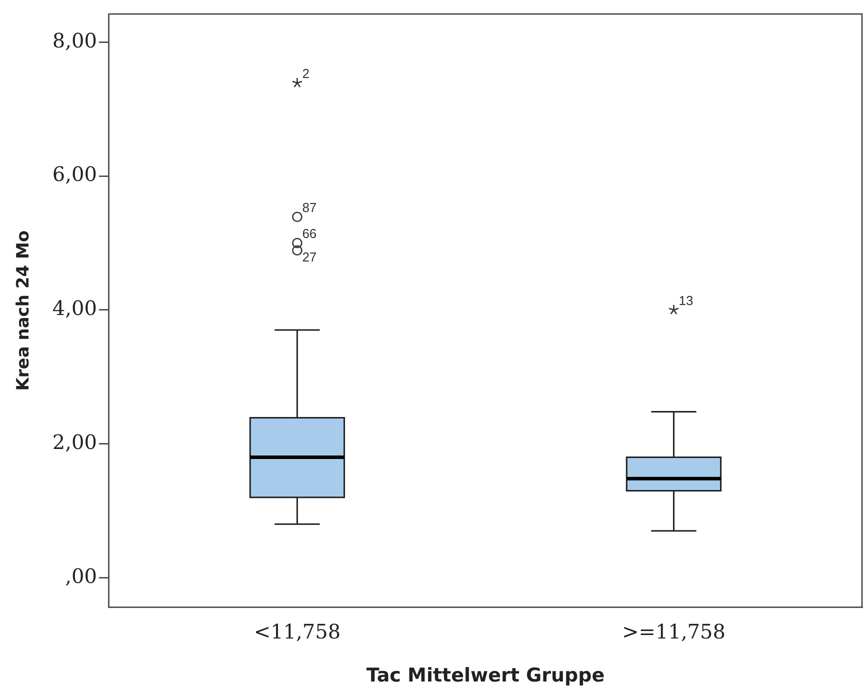 This screenshot has height=698, width=866. Describe the element at coordinates (74, 308) in the screenshot. I see `y-tick-label: 4,00` at that location.